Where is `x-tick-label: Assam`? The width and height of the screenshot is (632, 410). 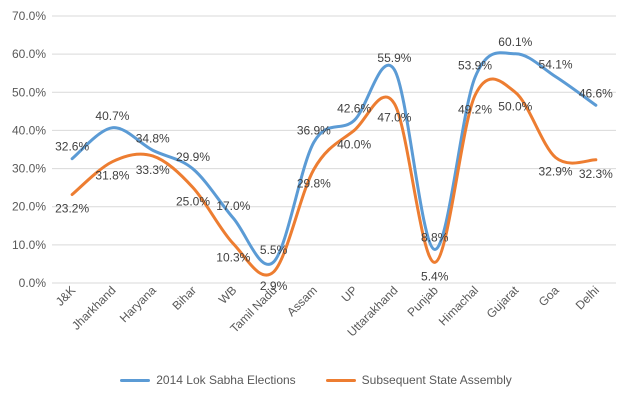 x-tick-label: Assam is located at coordinates (302, 301).